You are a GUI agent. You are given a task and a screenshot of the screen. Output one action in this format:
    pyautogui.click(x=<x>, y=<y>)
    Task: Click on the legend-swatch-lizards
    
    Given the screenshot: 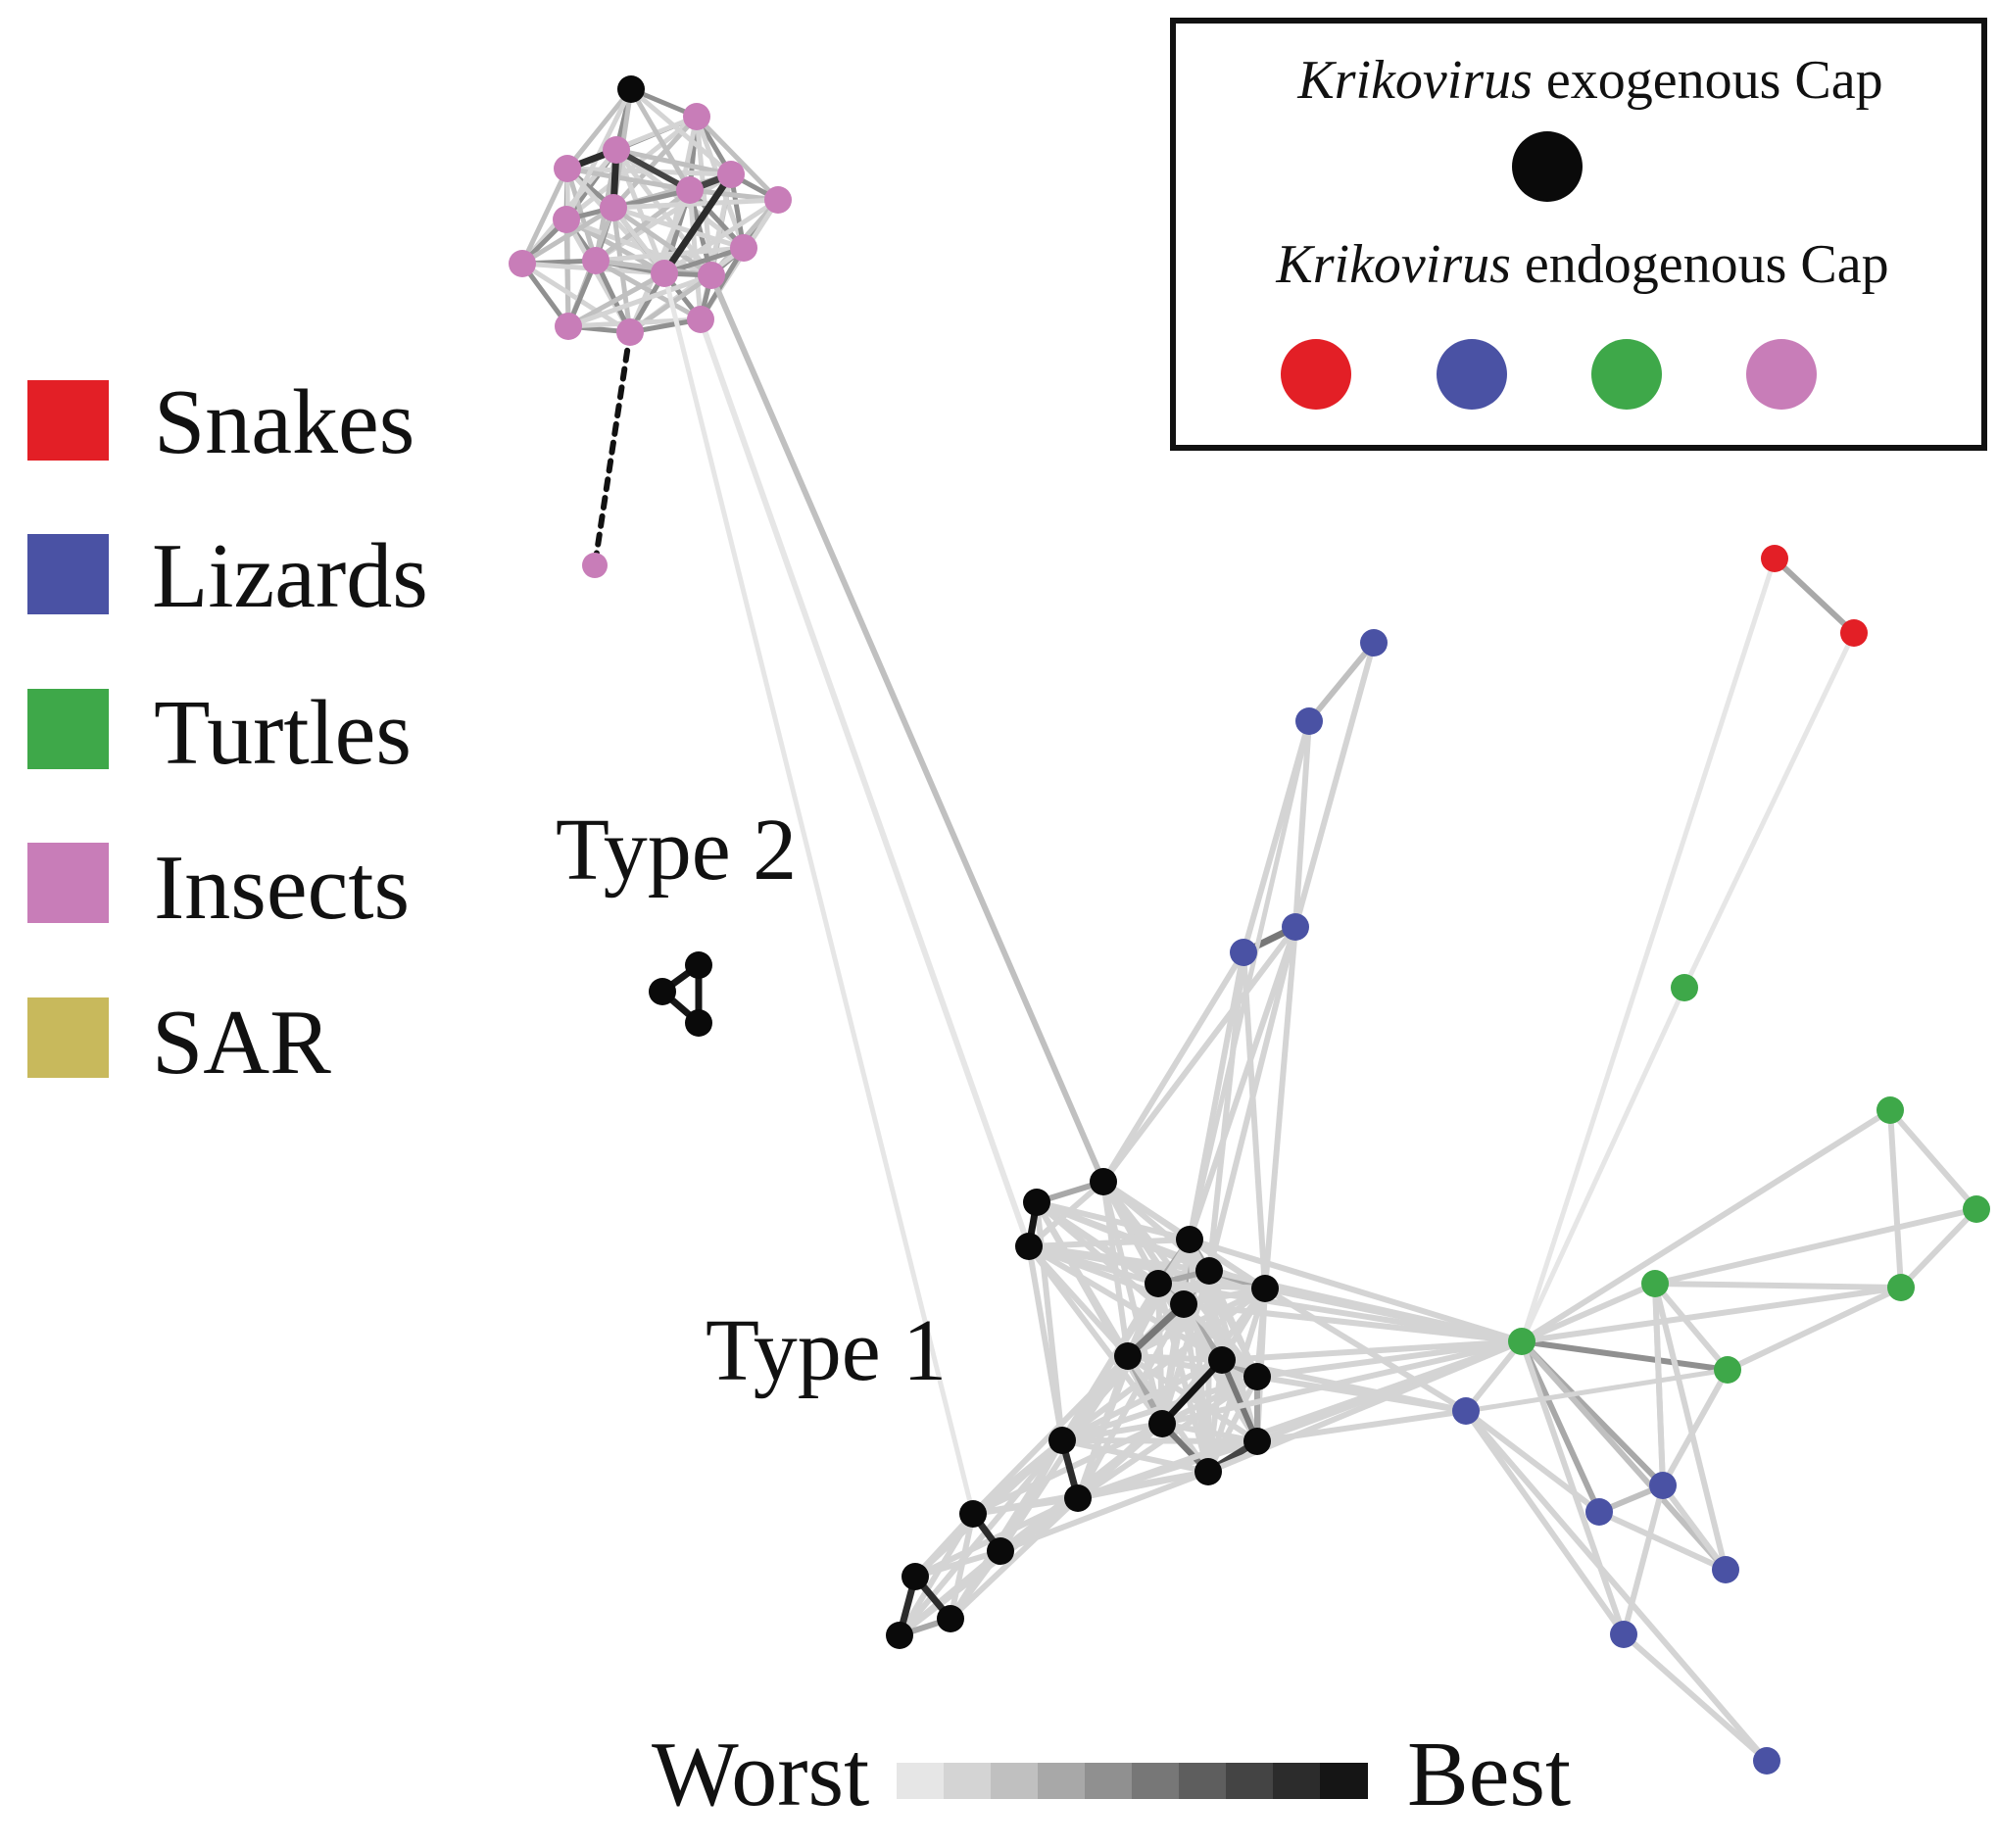 What is the action you would take?
    pyautogui.click(x=68, y=574)
    